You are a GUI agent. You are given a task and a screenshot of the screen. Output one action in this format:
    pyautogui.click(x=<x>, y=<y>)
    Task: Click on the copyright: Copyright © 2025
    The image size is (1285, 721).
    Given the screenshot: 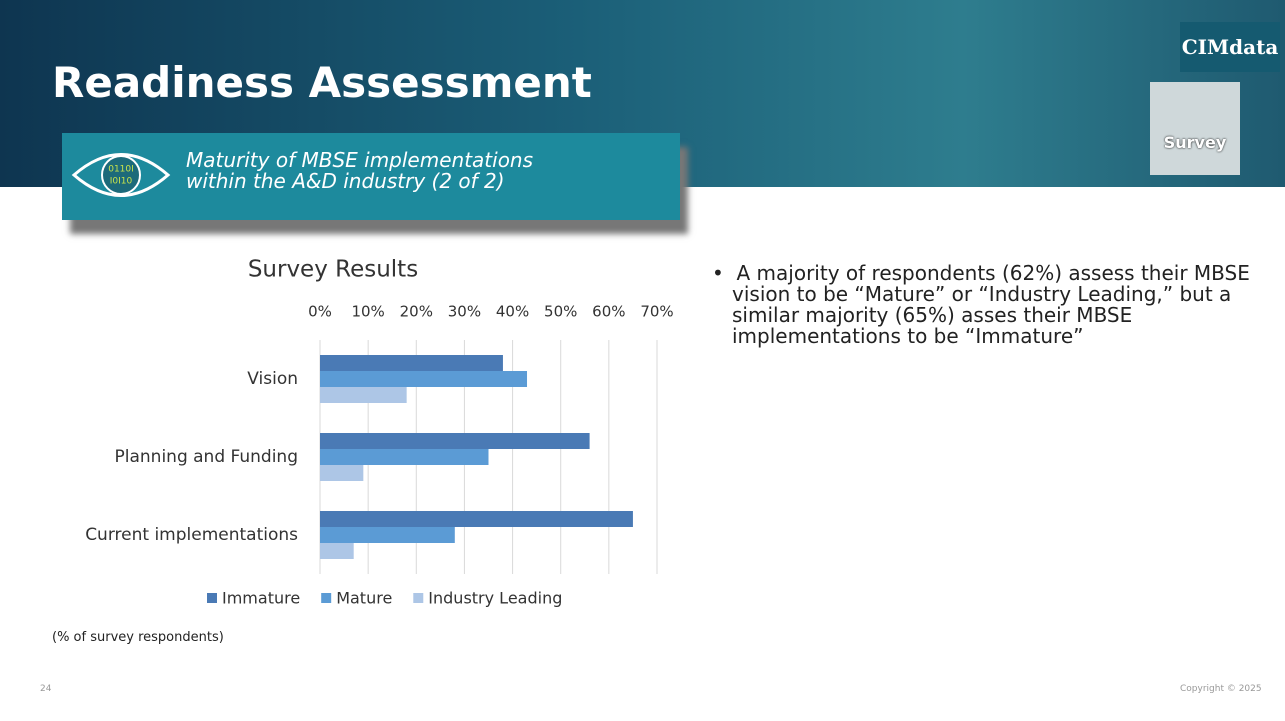 What is the action you would take?
    pyautogui.click(x=1221, y=689)
    